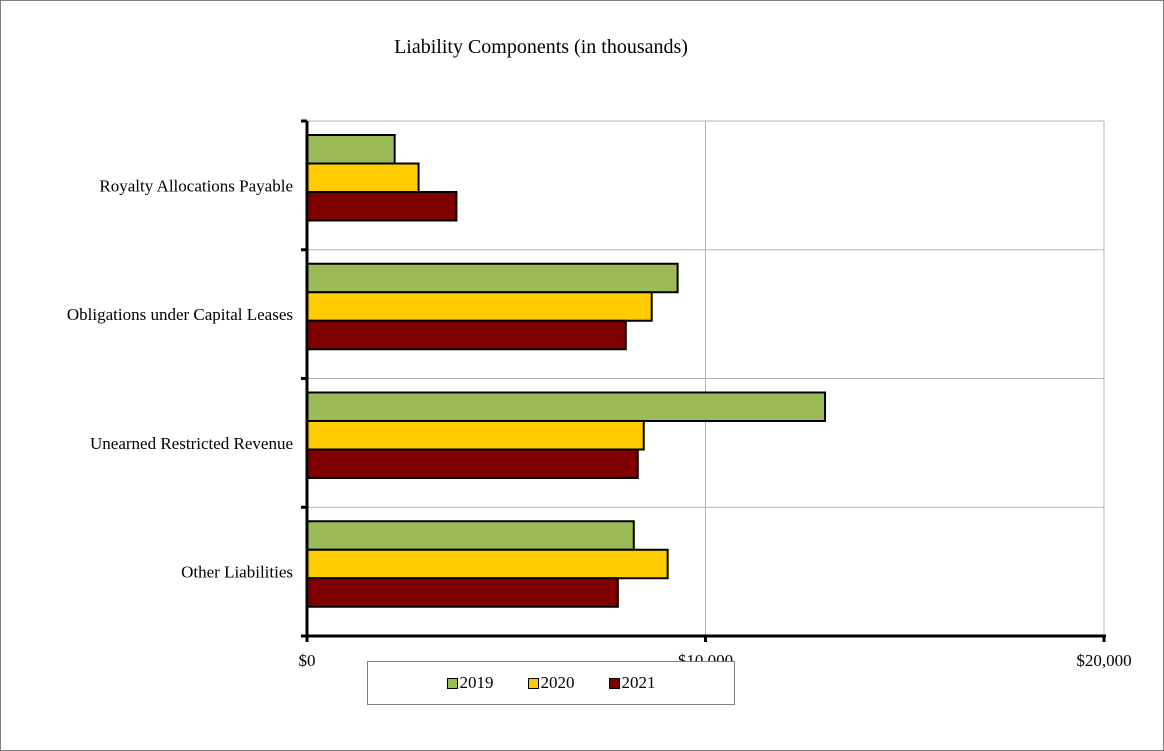  I want to click on legend-label: 2020, so click(558, 683).